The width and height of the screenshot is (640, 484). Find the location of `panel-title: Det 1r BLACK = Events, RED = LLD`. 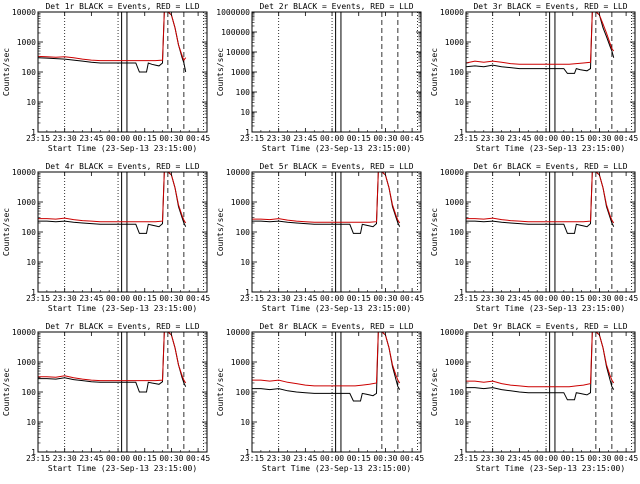

panel-title: Det 1r BLACK = Events, RED = LLD is located at coordinates (122, 6).